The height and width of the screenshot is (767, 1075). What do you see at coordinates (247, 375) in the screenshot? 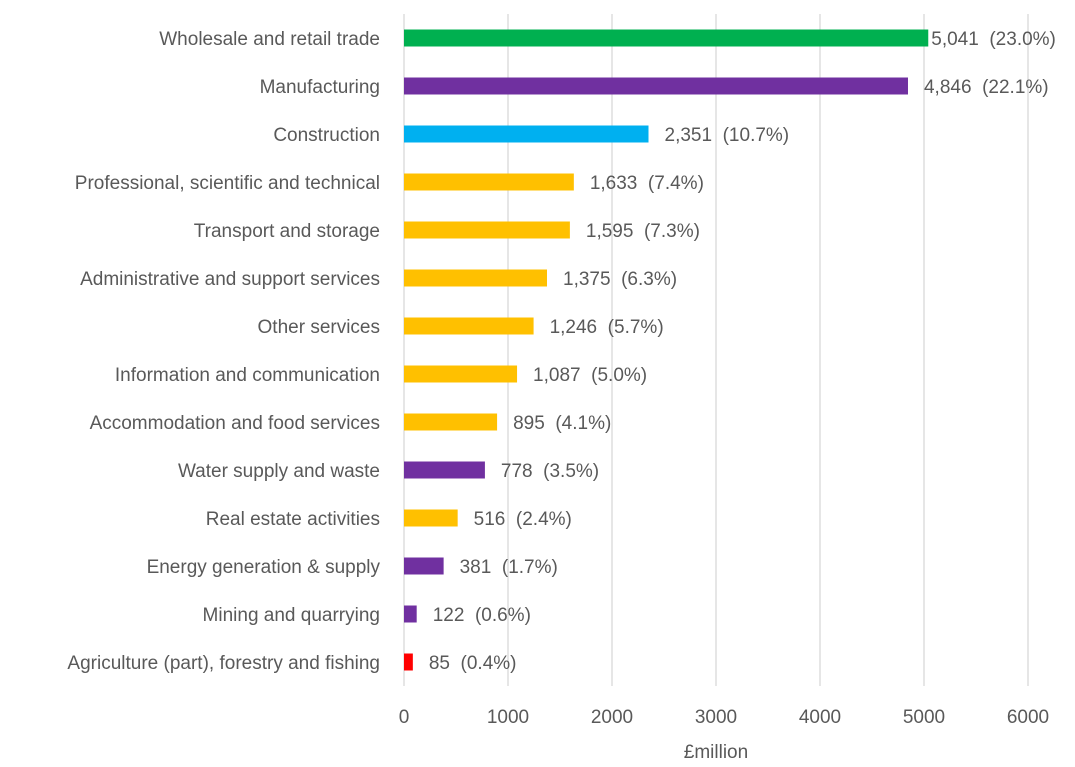
I see `y-tick-label: Information and communication` at bounding box center [247, 375].